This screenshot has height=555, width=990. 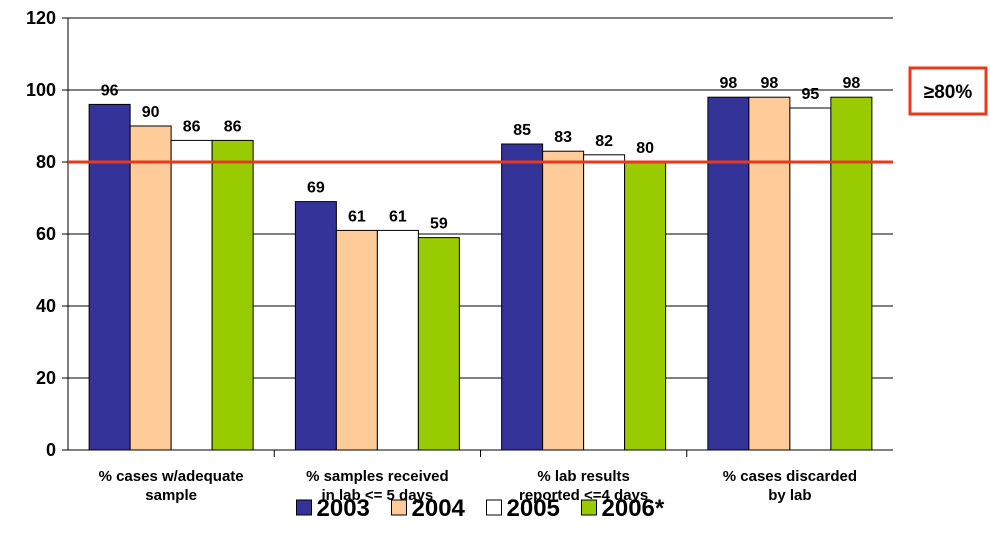 What do you see at coordinates (604, 141) in the screenshot?
I see `data-label: 82` at bounding box center [604, 141].